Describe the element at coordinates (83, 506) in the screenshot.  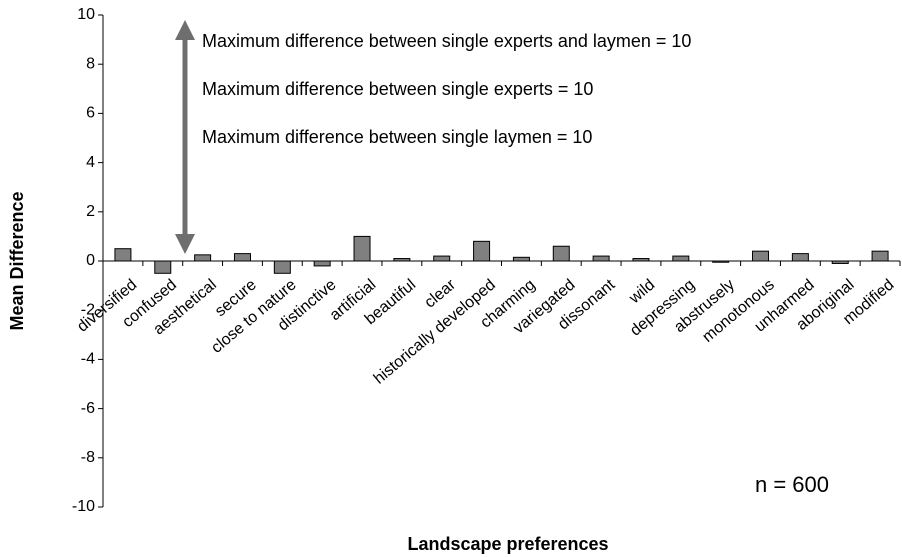
I see `y-tick-label: -10` at that location.